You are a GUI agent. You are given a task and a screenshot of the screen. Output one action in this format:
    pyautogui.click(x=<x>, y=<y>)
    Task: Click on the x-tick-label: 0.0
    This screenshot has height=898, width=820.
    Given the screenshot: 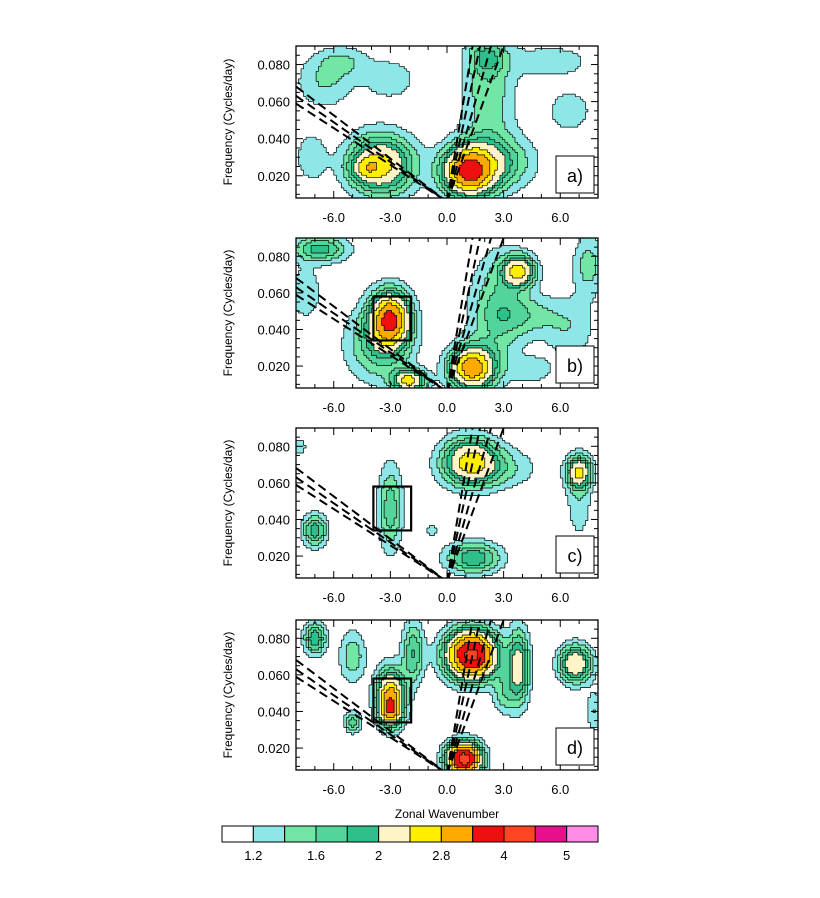 What is the action you would take?
    pyautogui.click(x=447, y=217)
    